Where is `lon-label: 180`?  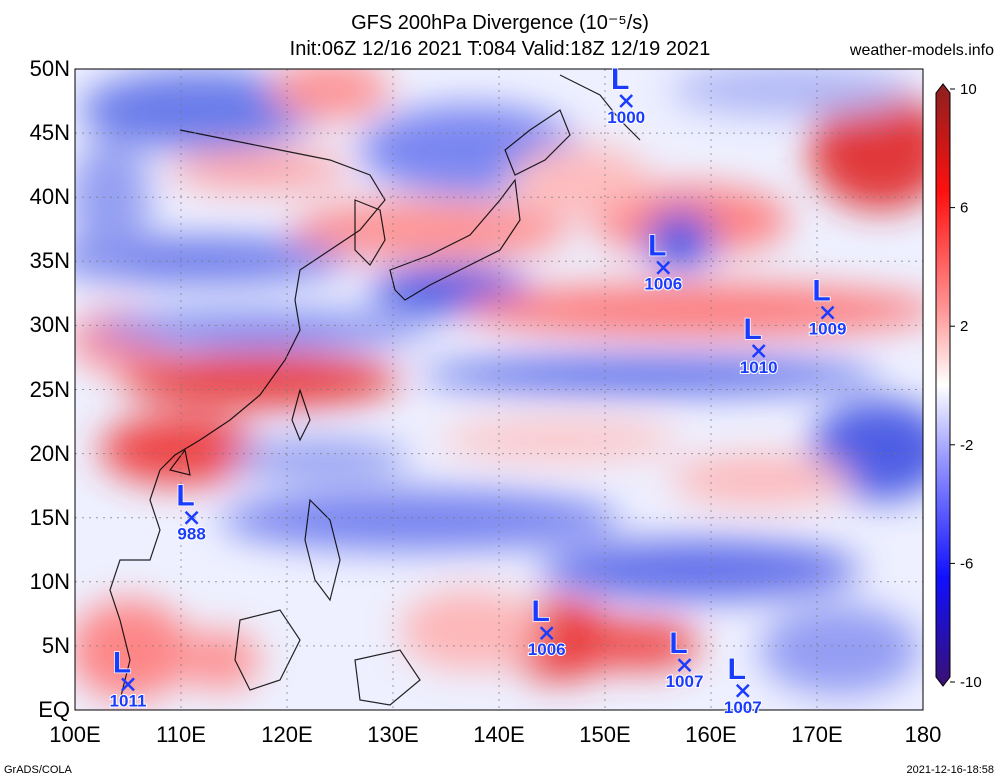 lon-label: 180 is located at coordinates (923, 734).